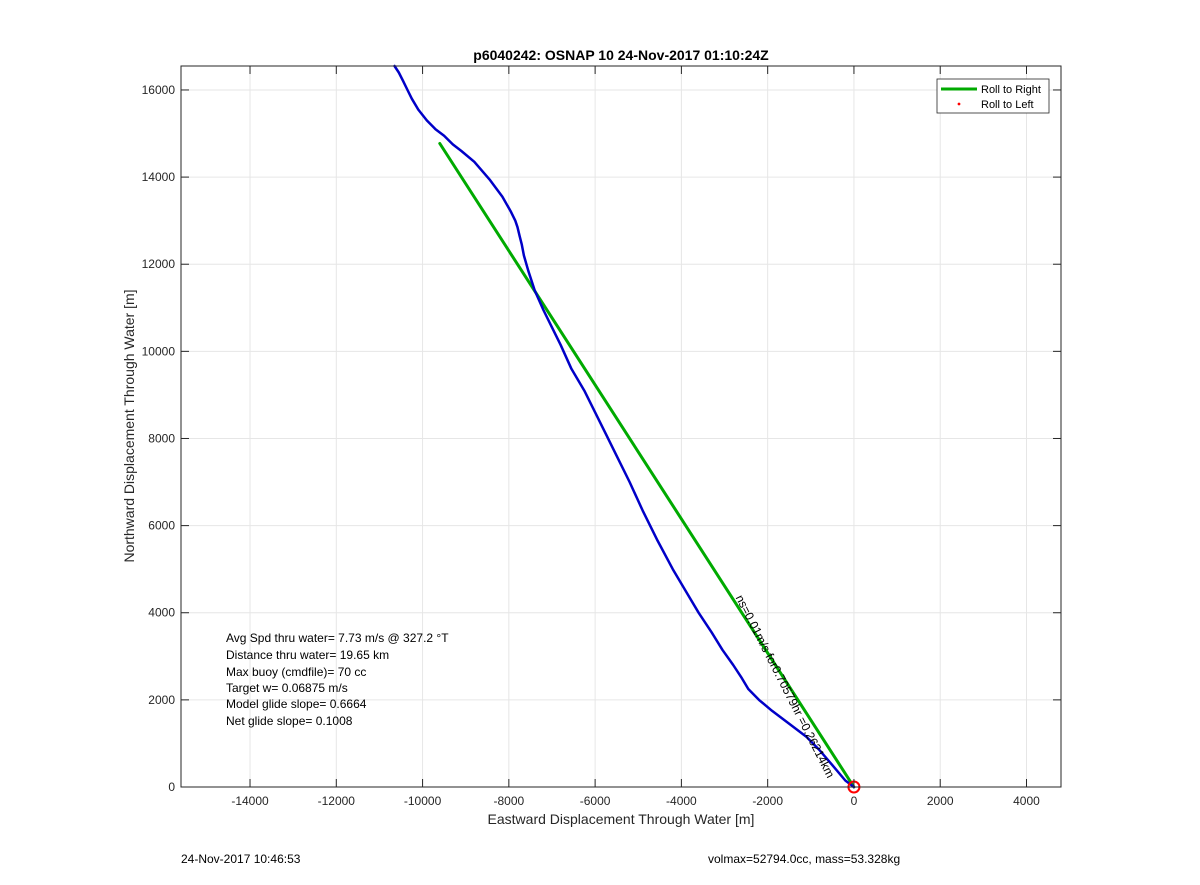  What do you see at coordinates (959, 104) in the screenshot?
I see `legend-swatch-roll-left` at bounding box center [959, 104].